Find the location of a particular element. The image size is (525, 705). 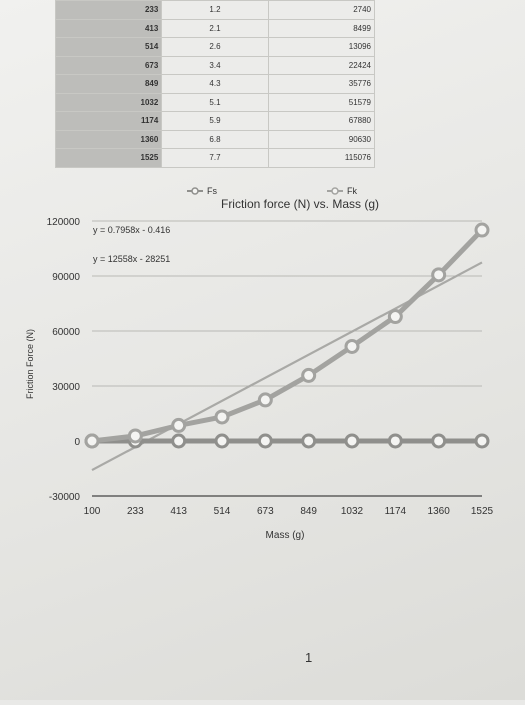

legend: Fs Fk is located at coordinates (272, 191).